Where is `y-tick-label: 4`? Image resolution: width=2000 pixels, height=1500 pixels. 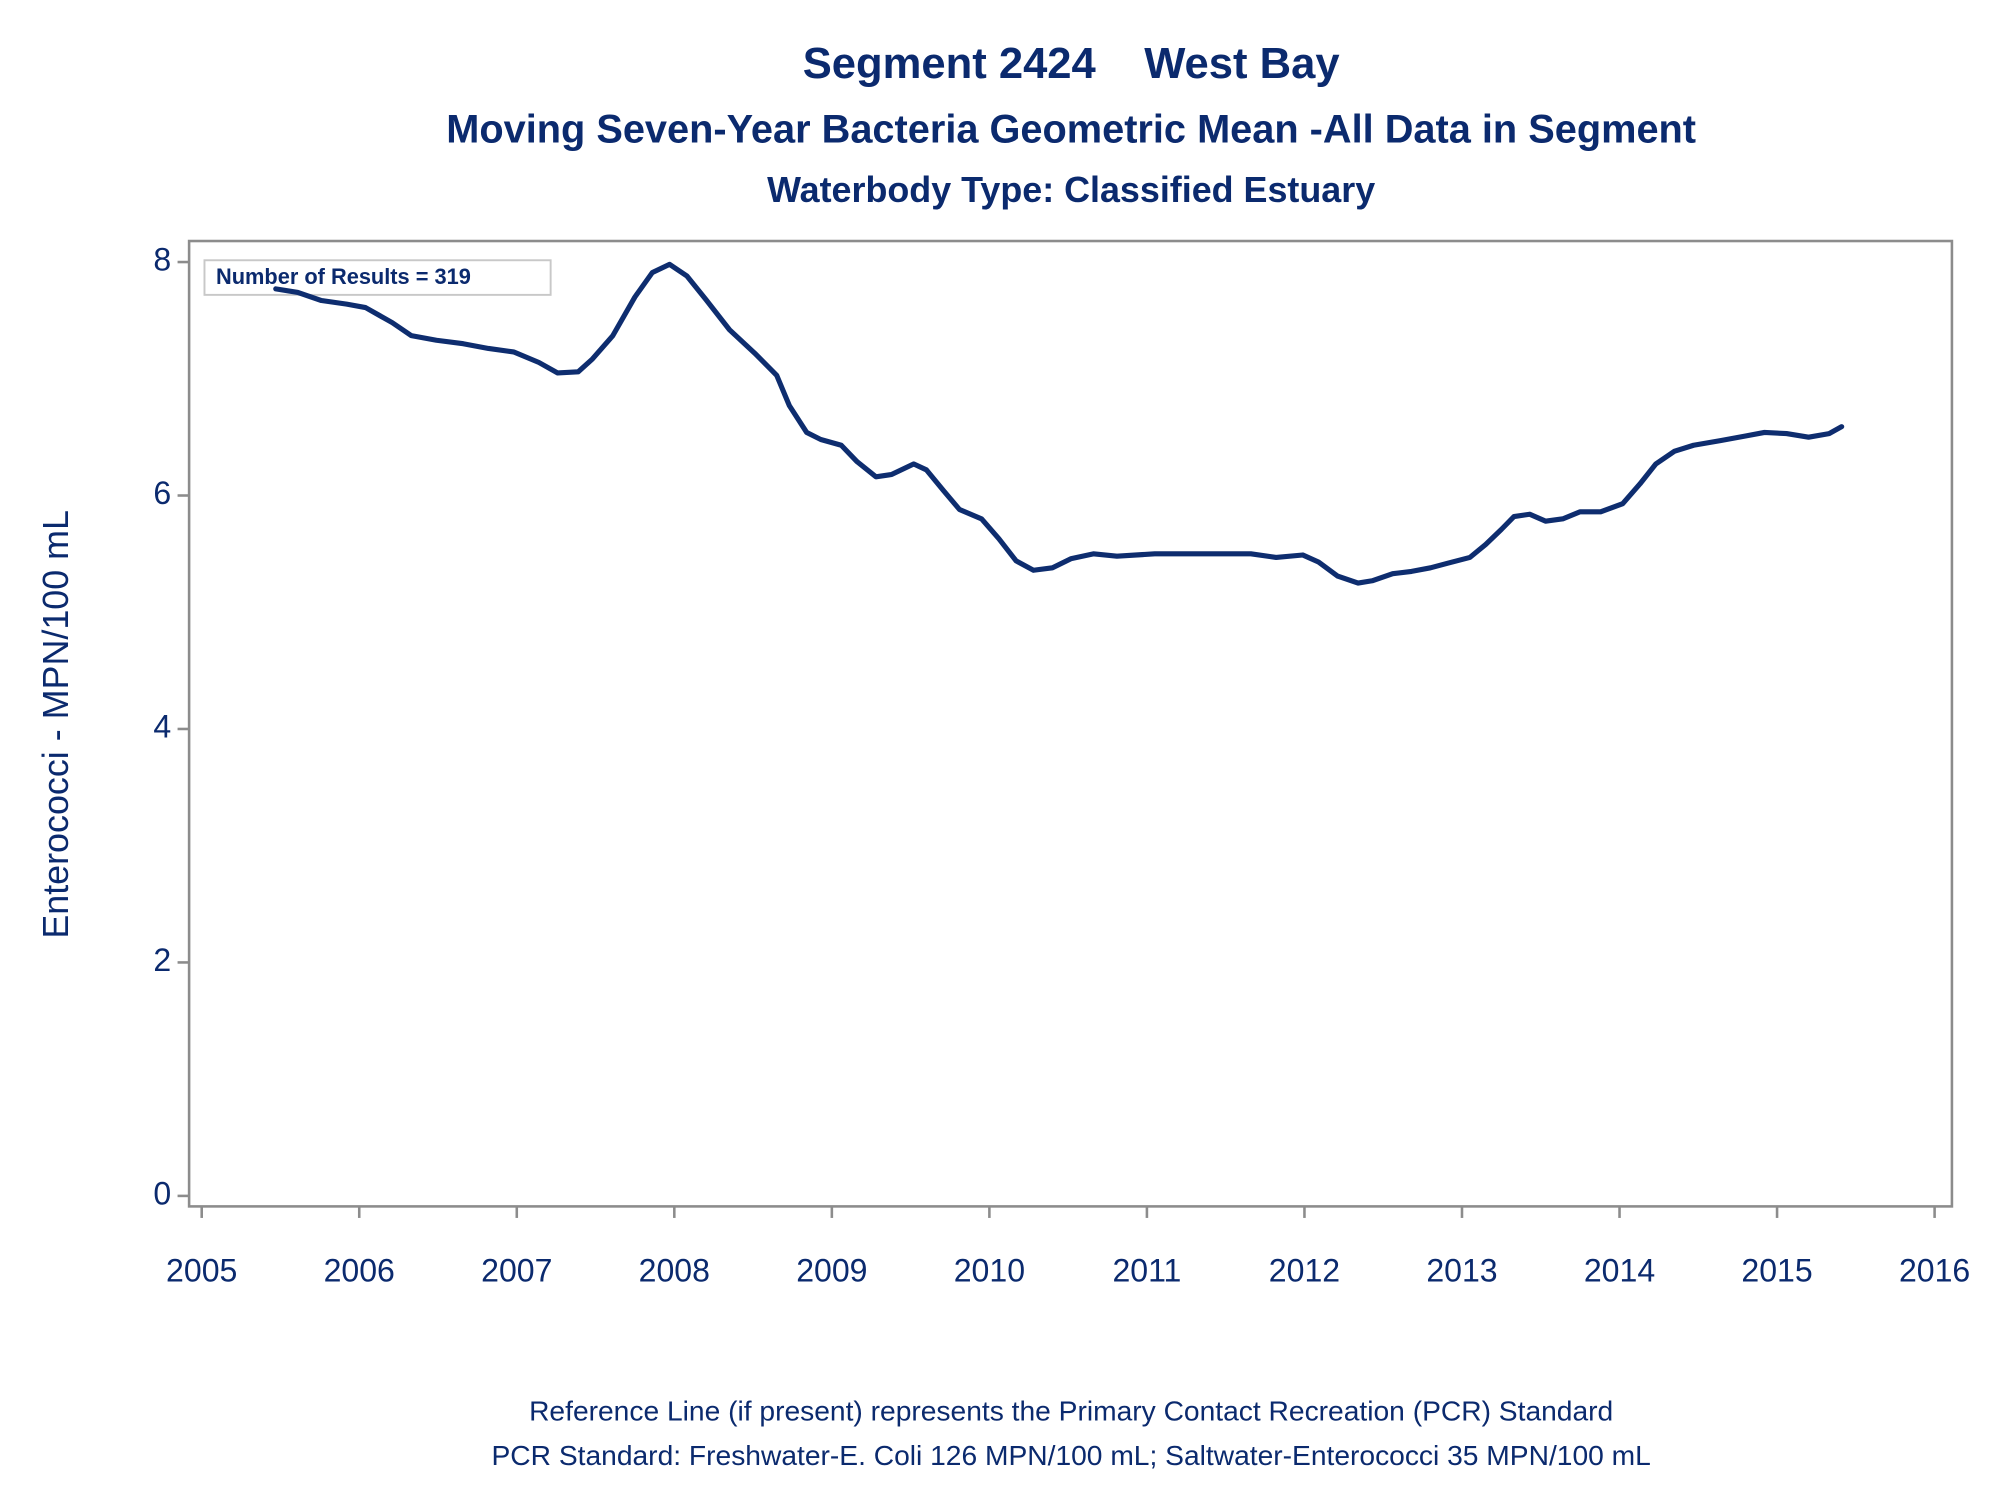 y-tick-label: 4 is located at coordinates (162, 726).